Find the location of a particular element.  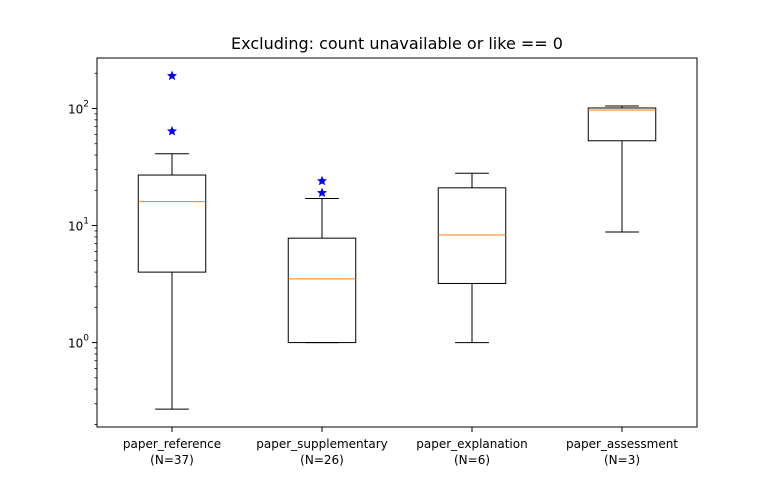

box-paper-assessment is located at coordinates (622, 169).